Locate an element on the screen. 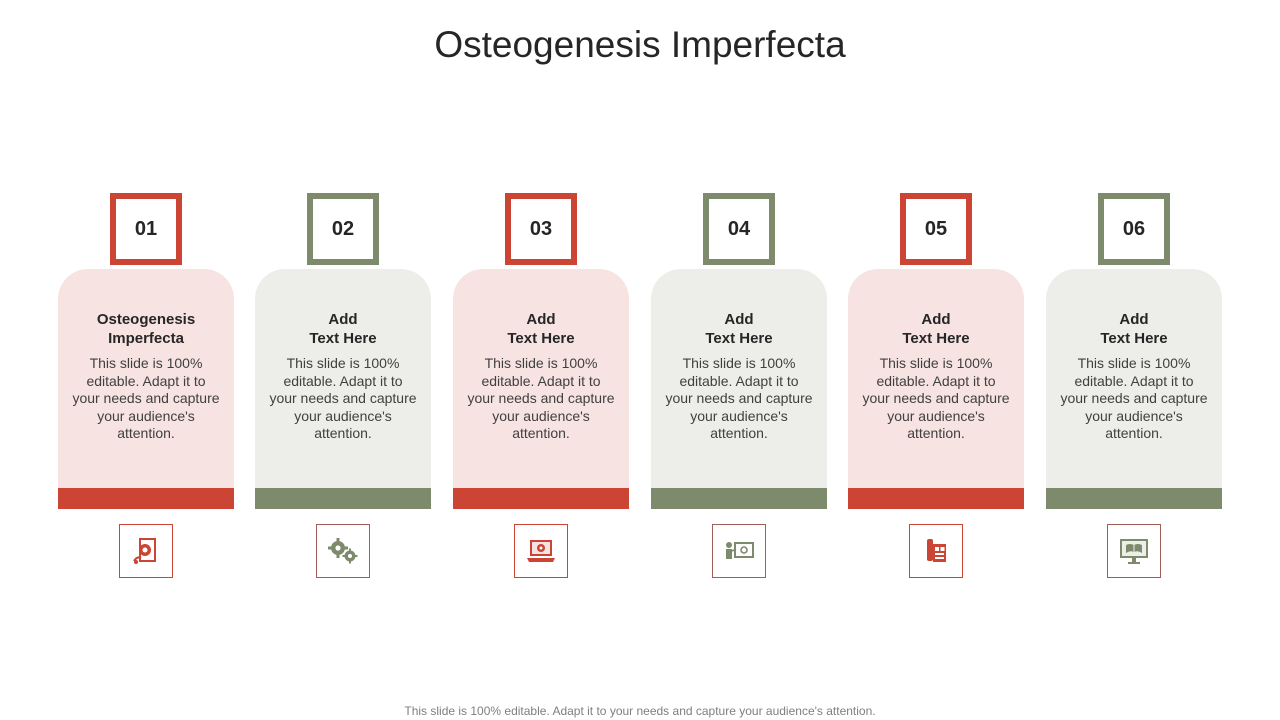 The image size is (1280, 720). slide-title: Osteogenesis Imperfecta is located at coordinates (640, 44).